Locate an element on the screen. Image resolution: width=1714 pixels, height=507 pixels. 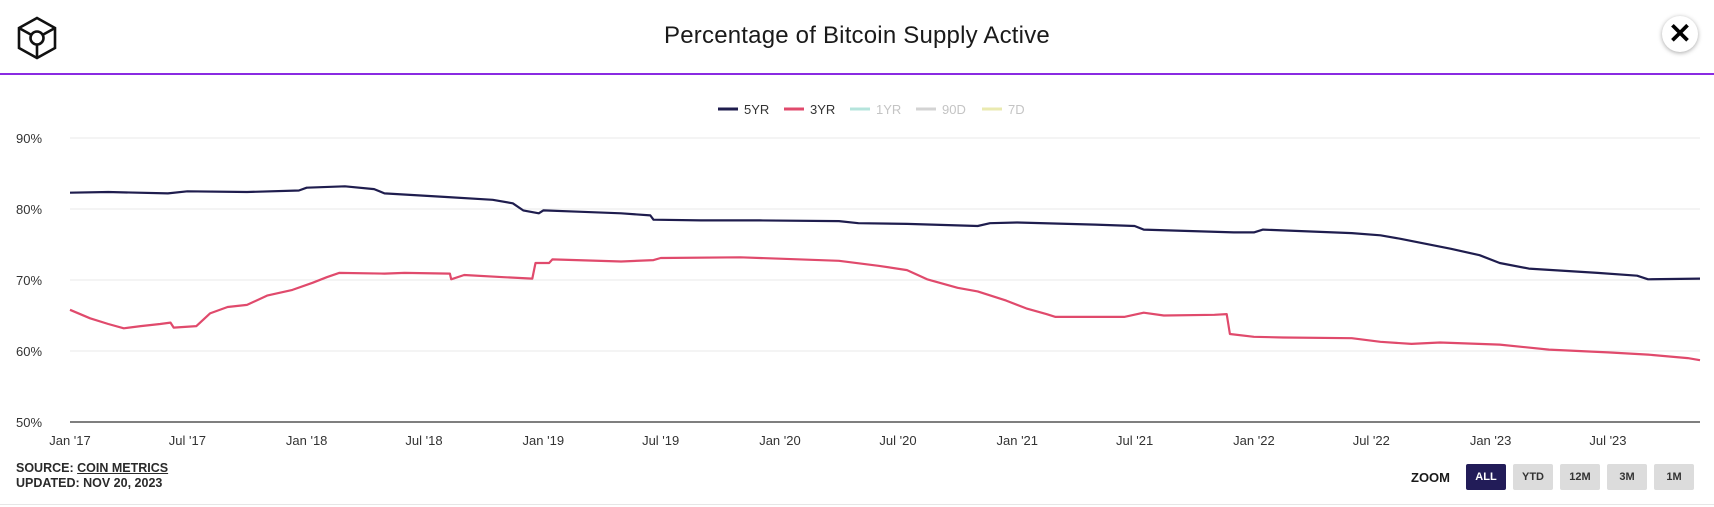
x-tick-label: Jul '20 is located at coordinates (897, 440).